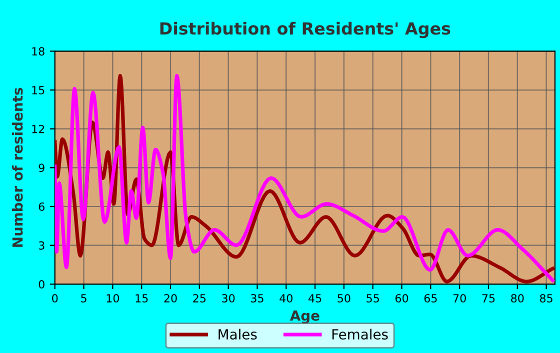 The width and height of the screenshot is (560, 353). I want to click on x-tick-label: 45, so click(315, 298).